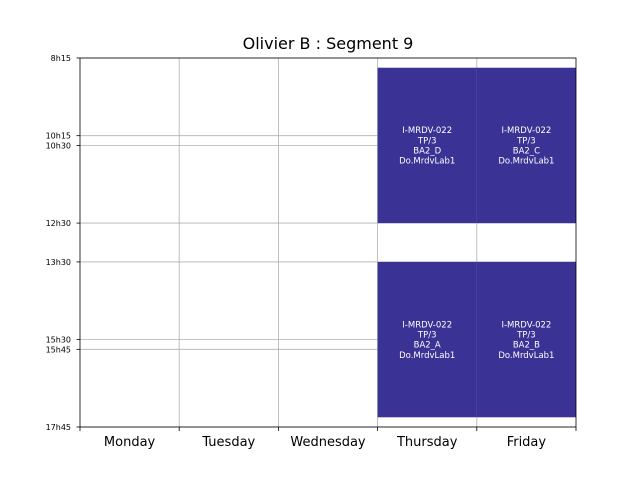 The width and height of the screenshot is (640, 480). What do you see at coordinates (61, 58) in the screenshot?
I see `y-tick-label: 8h15` at bounding box center [61, 58].